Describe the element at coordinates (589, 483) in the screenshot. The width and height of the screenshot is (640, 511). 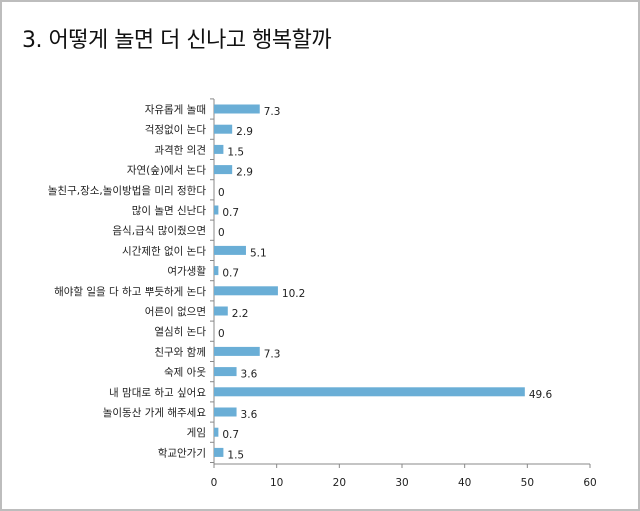
I see `x-tick-label: 60` at that location.